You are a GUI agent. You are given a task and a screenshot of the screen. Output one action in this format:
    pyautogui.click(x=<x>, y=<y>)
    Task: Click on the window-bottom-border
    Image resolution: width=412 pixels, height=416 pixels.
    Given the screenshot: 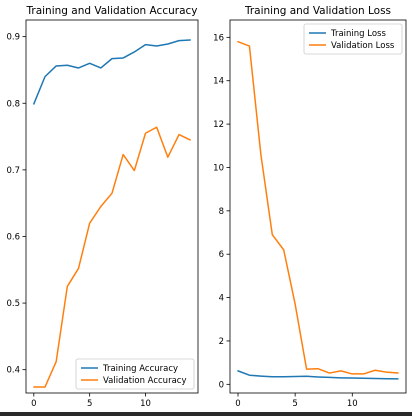 What is the action you would take?
    pyautogui.click(x=206, y=414)
    